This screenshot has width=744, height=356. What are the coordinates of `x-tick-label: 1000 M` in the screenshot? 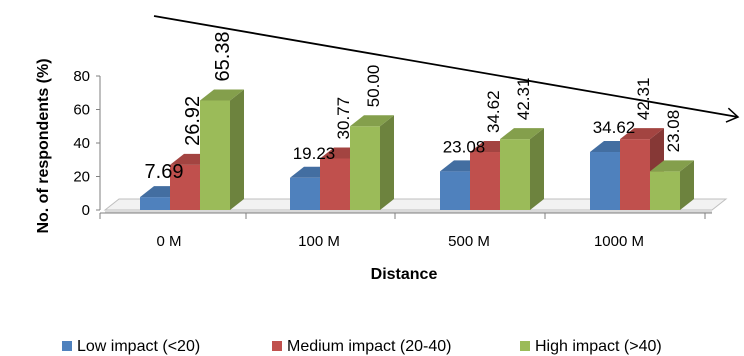 It's located at (619, 241).